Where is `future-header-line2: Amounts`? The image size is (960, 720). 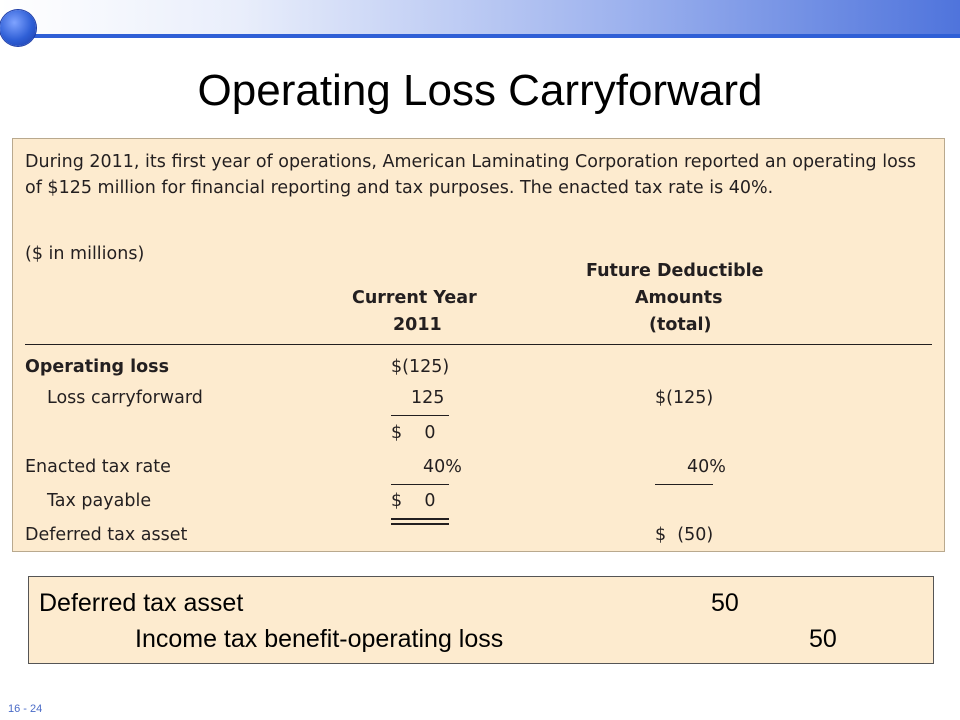 future-header-line2: Amounts is located at coordinates (679, 298).